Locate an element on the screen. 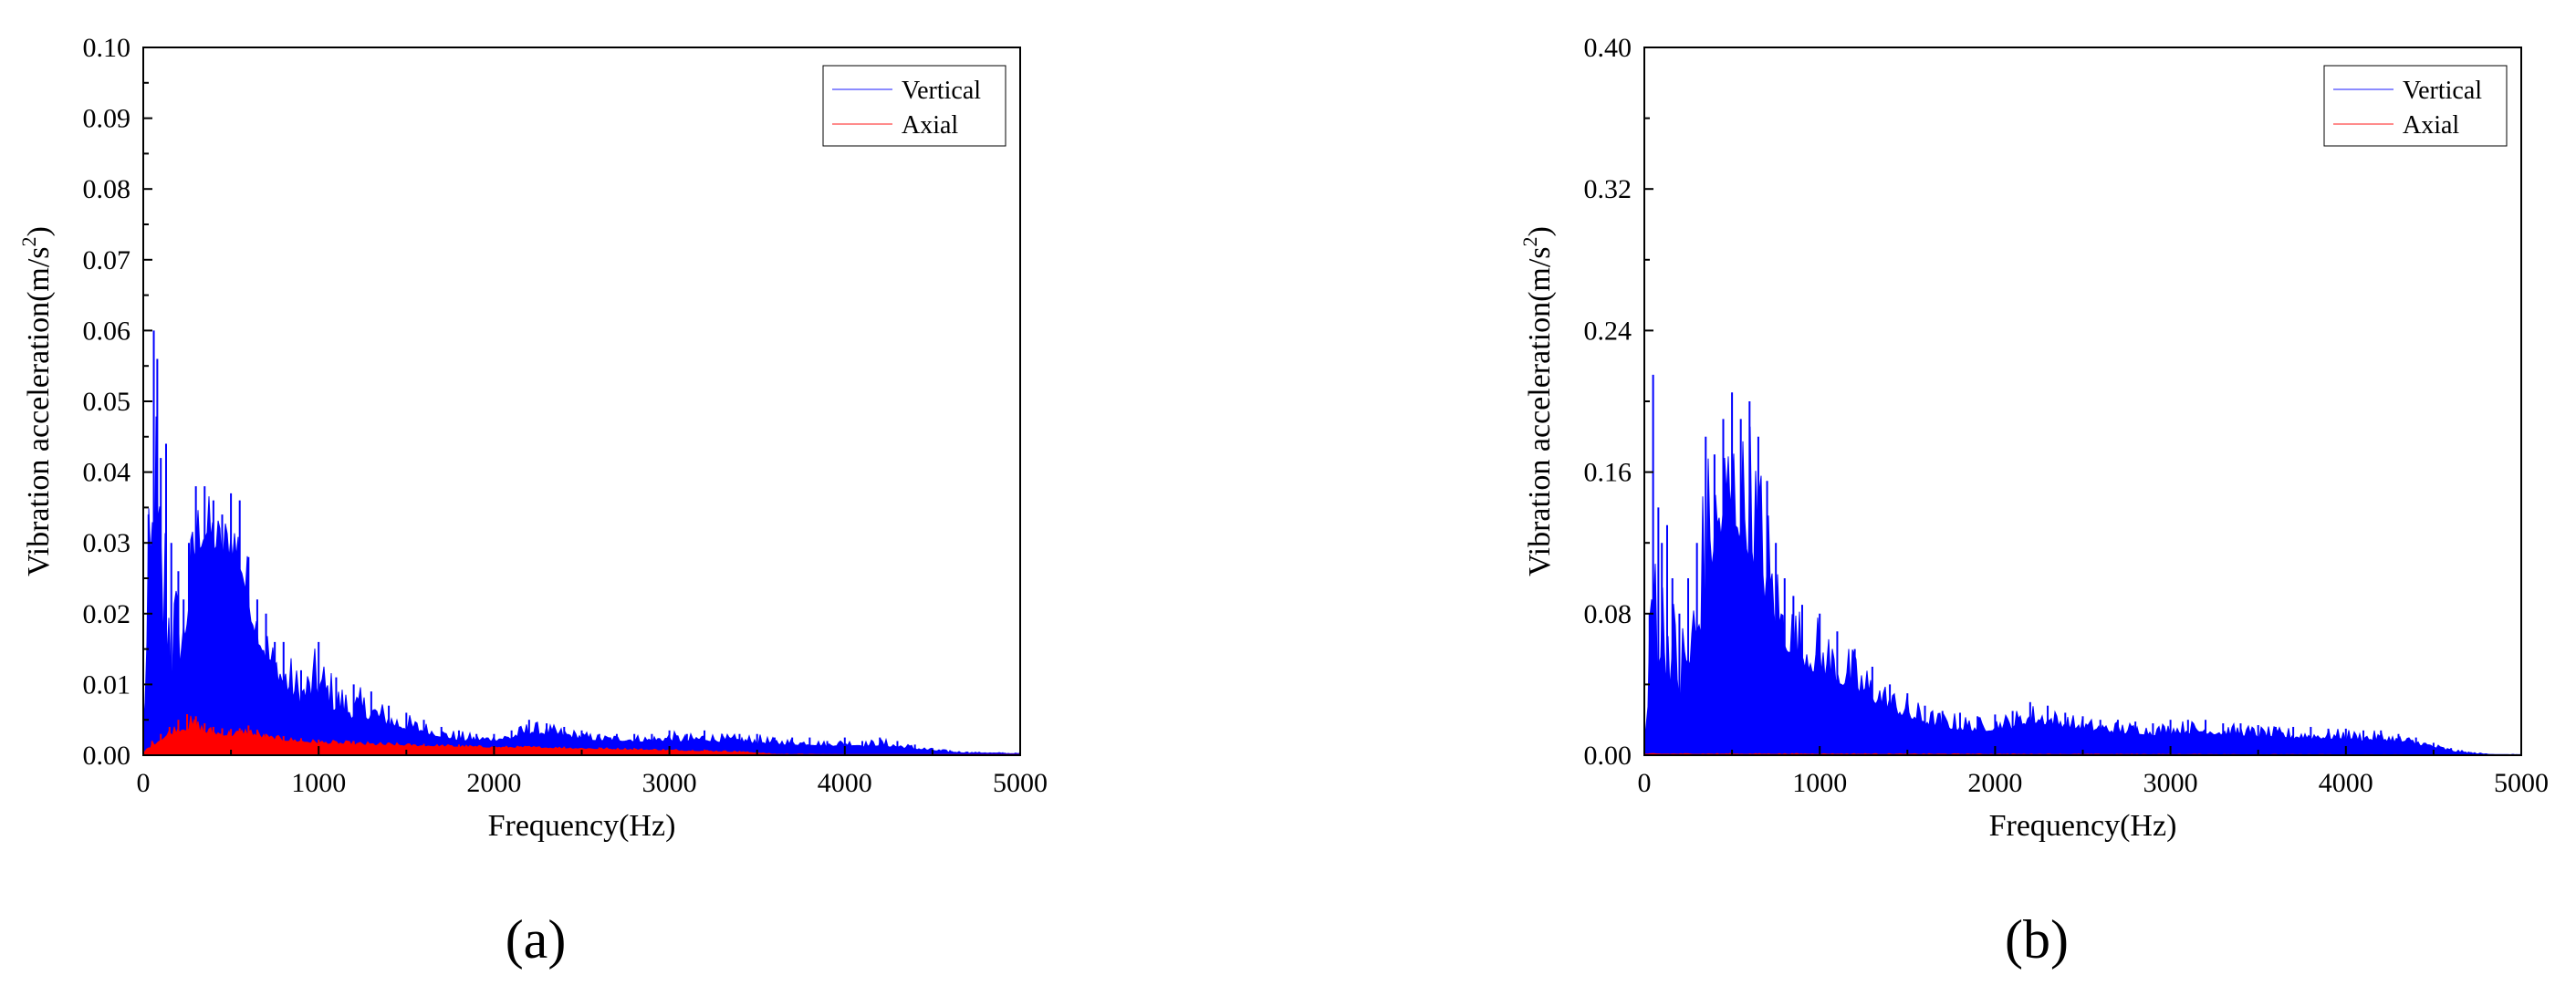 The image size is (2576, 996). y-tick-label: 0.09 is located at coordinates (107, 119).